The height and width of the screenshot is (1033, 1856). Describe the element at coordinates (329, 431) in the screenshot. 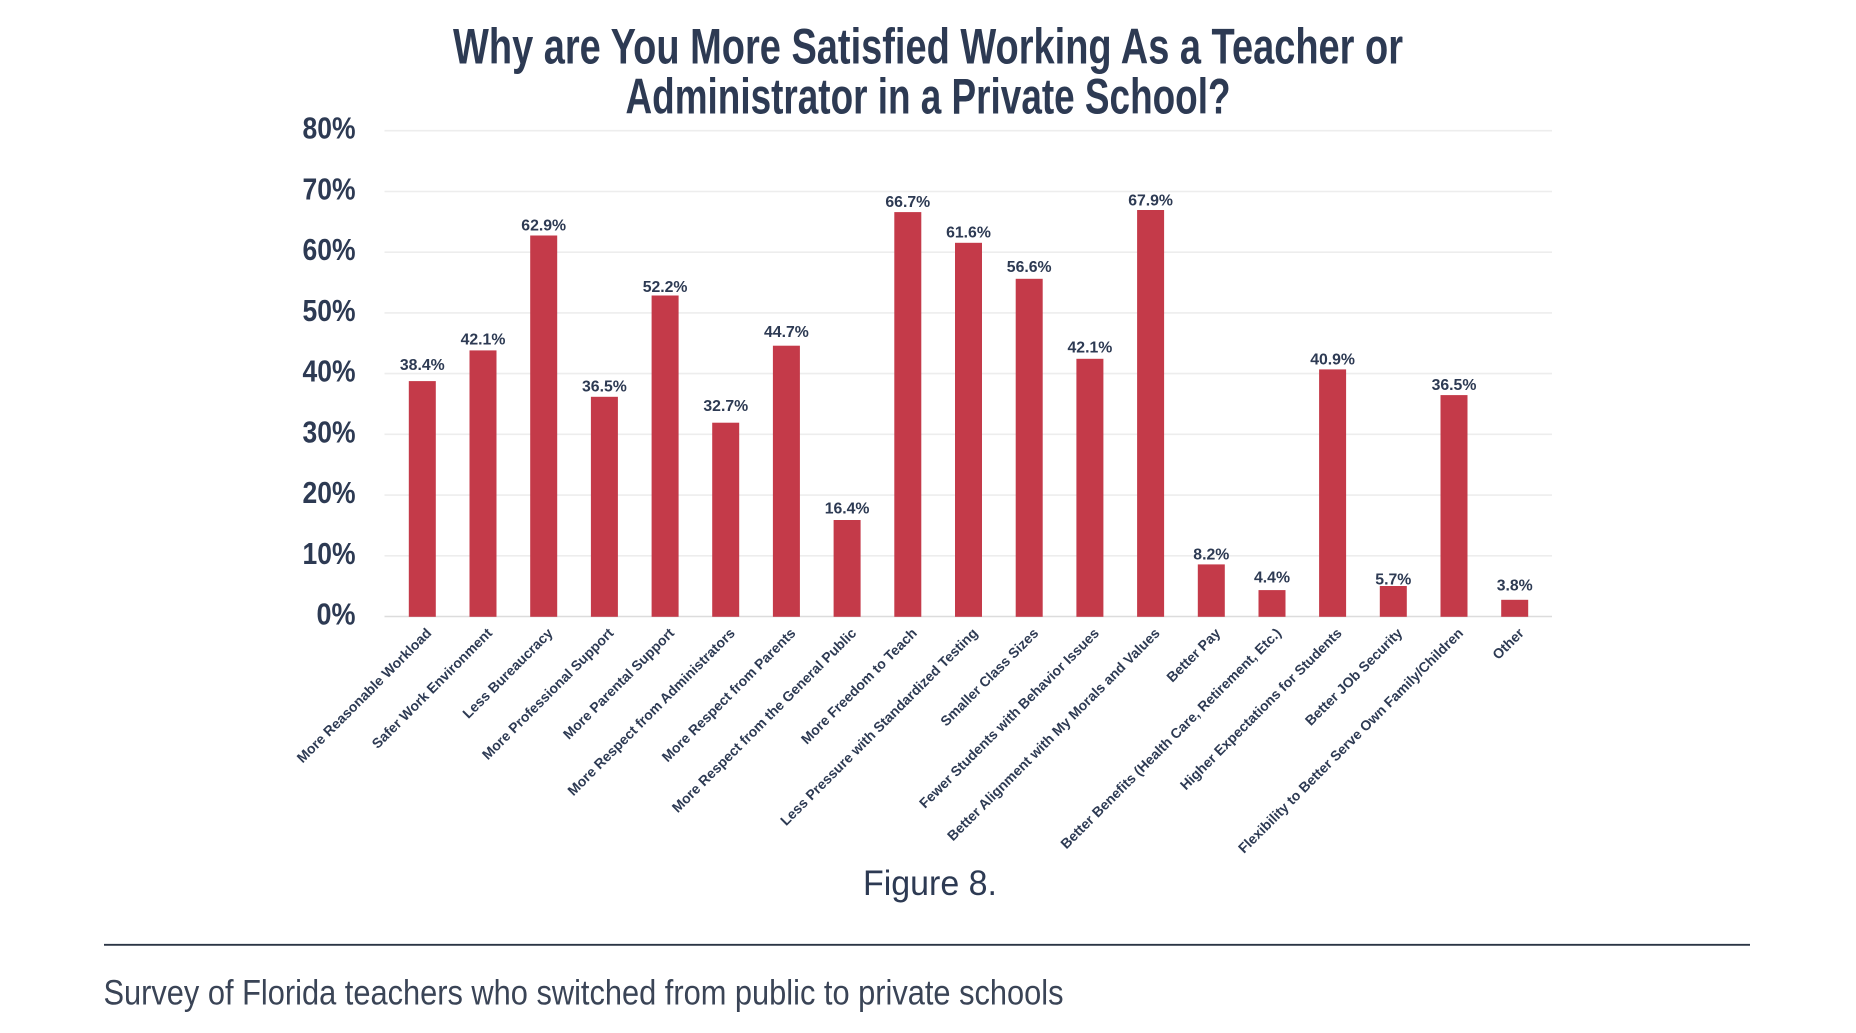

I see `svg-text: 30%` at that location.